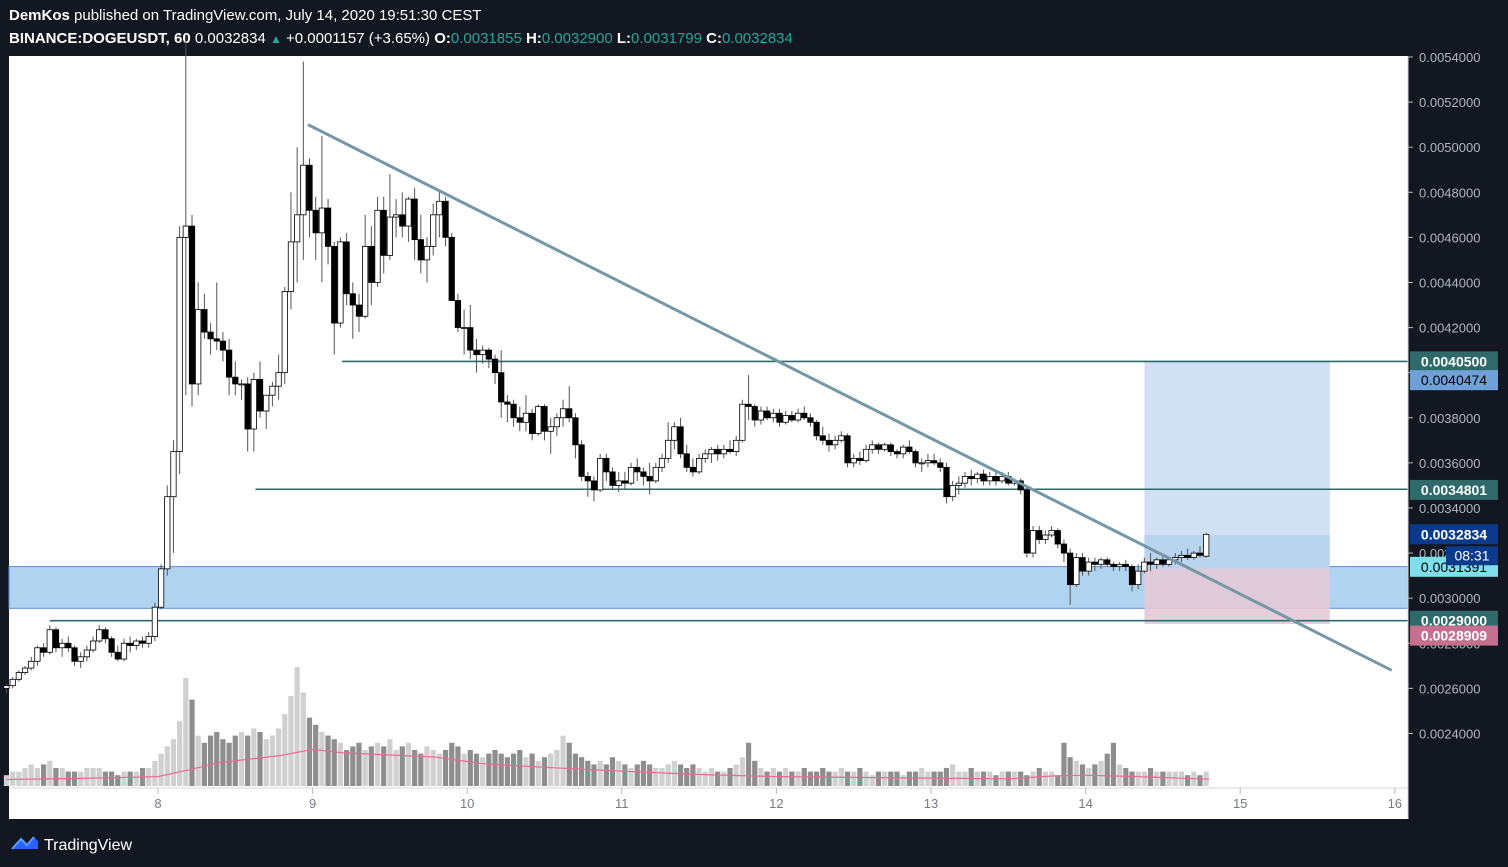 The width and height of the screenshot is (1508, 867). What do you see at coordinates (1449, 463) in the screenshot?
I see `price-tick-label: 0.0036000` at bounding box center [1449, 463].